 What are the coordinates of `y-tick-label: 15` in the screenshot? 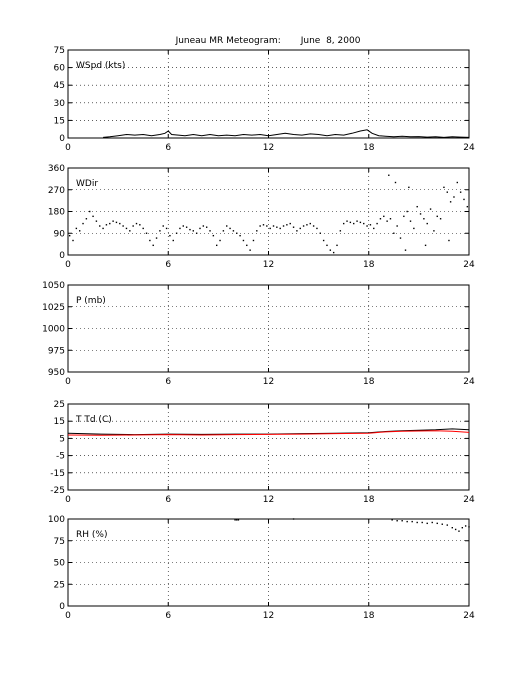 It's located at (59, 422).